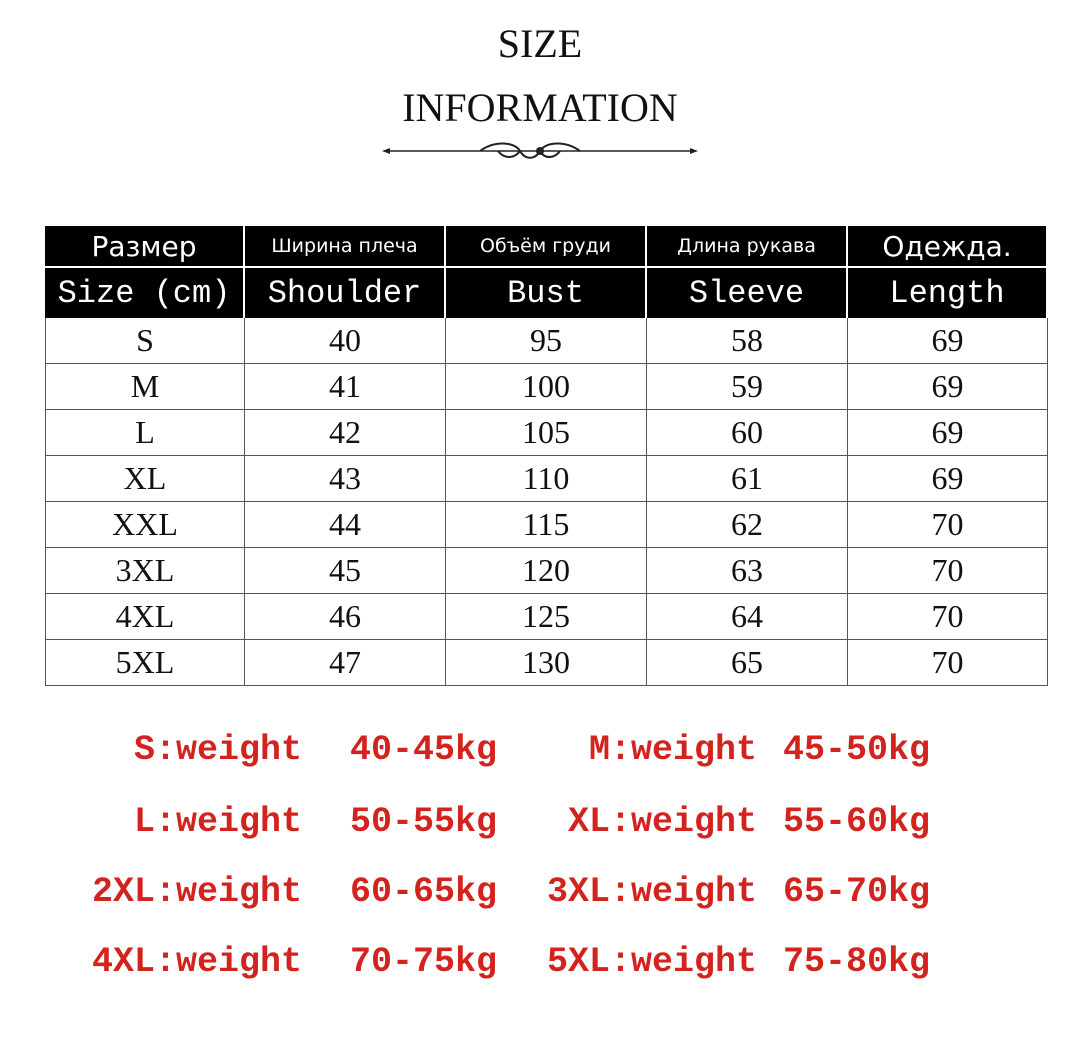 This screenshot has width=1080, height=1060. I want to click on weight-range: 65-70kg, so click(857, 892).